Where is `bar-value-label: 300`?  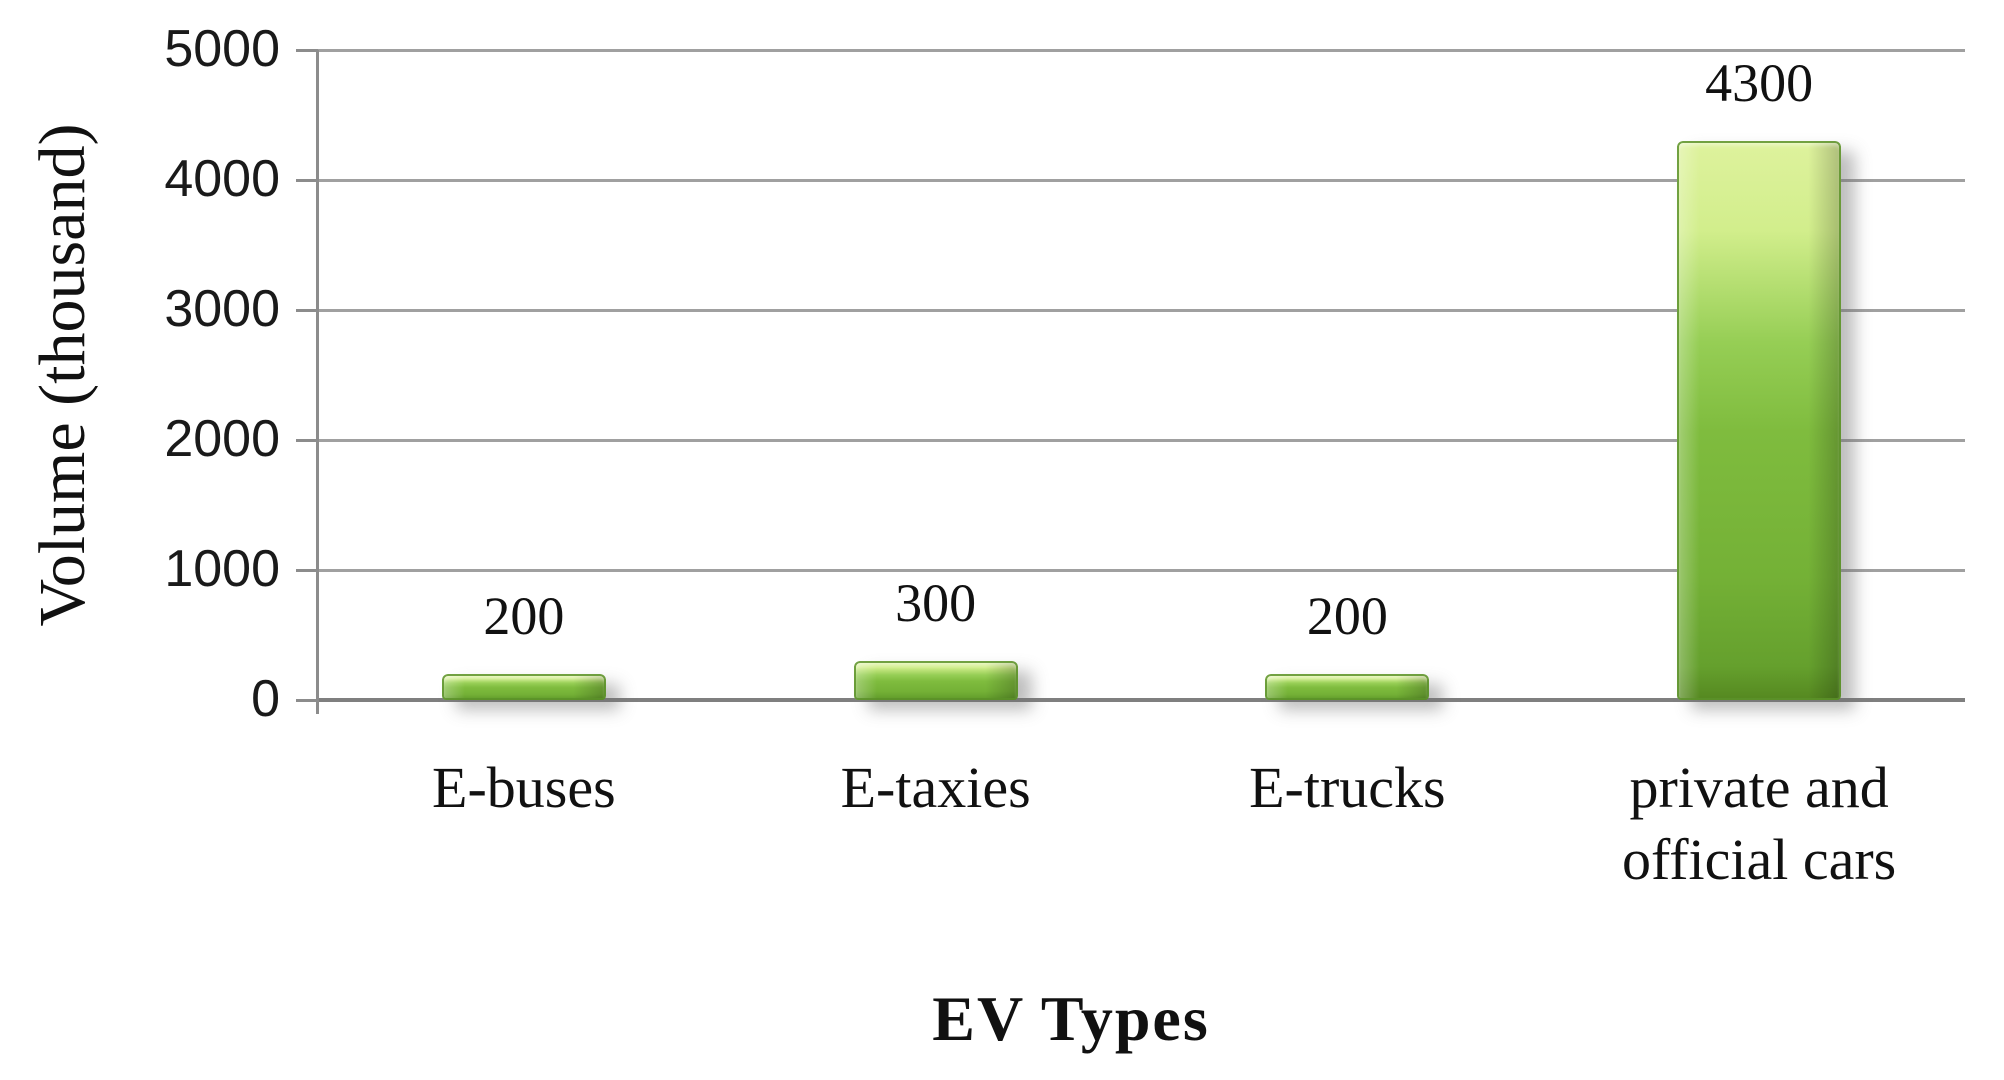
bar-value-label: 300 is located at coordinates (936, 603).